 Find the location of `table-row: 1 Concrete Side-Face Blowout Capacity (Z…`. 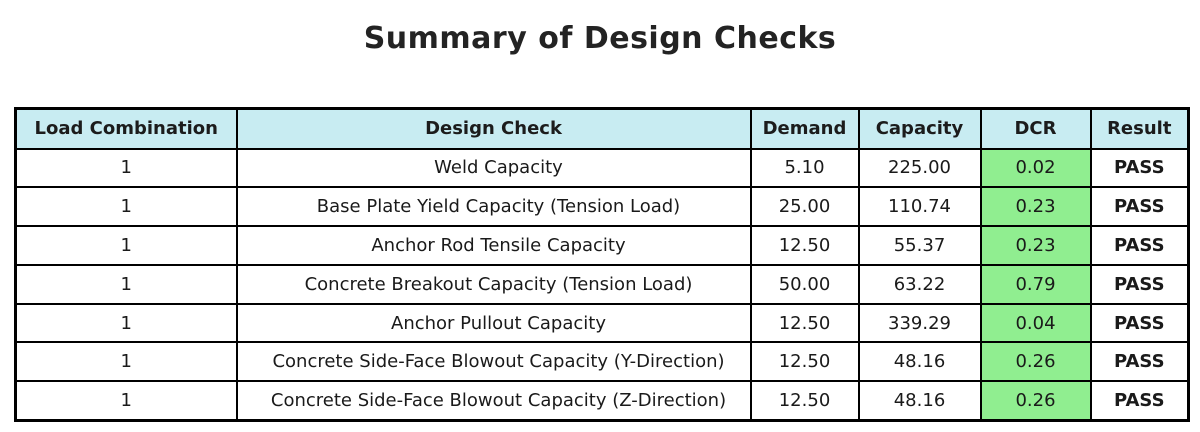

table-row: 1 Concrete Side-Face Blowout Capacity (Z… is located at coordinates (602, 401).